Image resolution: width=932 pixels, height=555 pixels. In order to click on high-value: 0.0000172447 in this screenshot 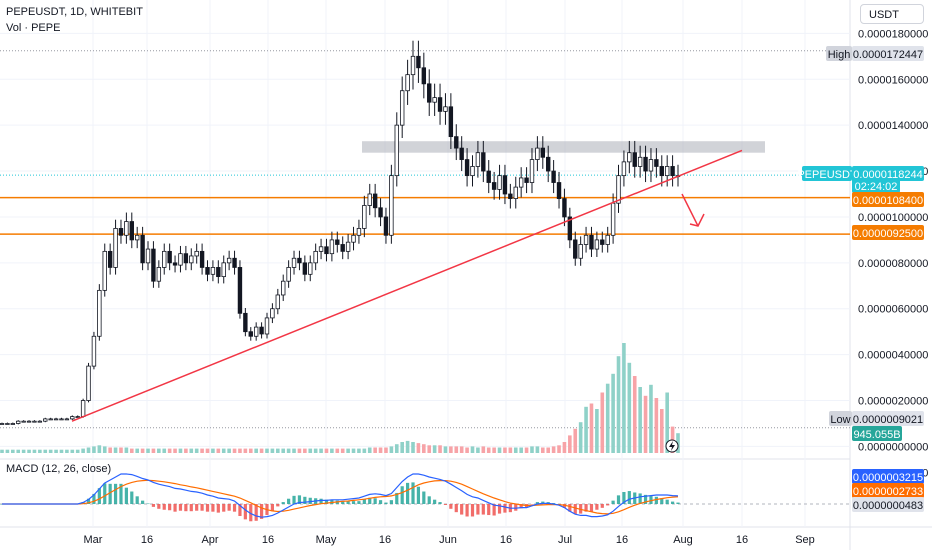, I will do `click(888, 55)`.